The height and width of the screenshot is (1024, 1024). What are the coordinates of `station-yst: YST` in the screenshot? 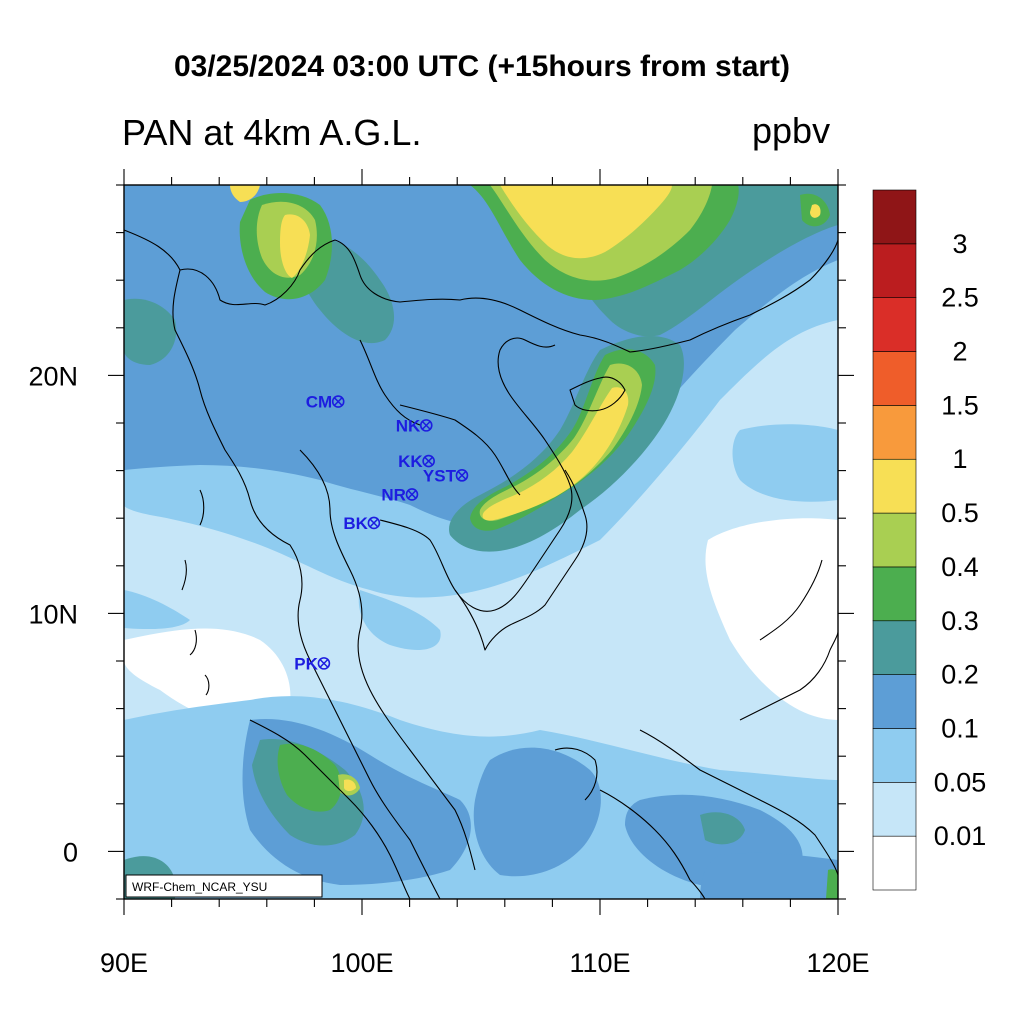 It's located at (446, 475).